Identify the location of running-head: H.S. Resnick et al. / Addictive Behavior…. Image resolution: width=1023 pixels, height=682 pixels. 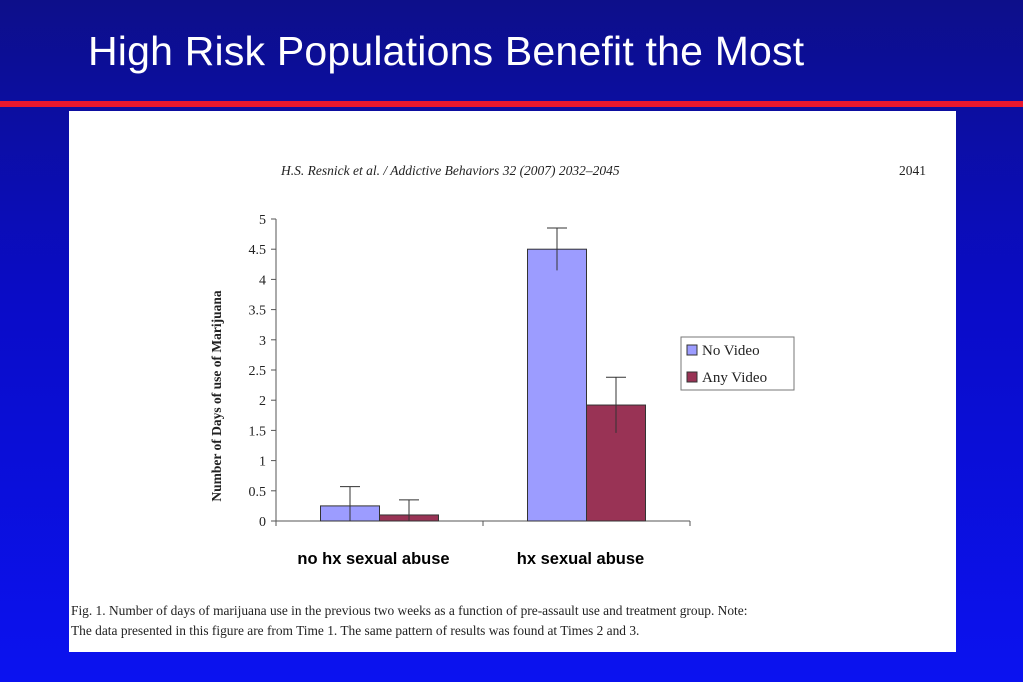
(450, 170).